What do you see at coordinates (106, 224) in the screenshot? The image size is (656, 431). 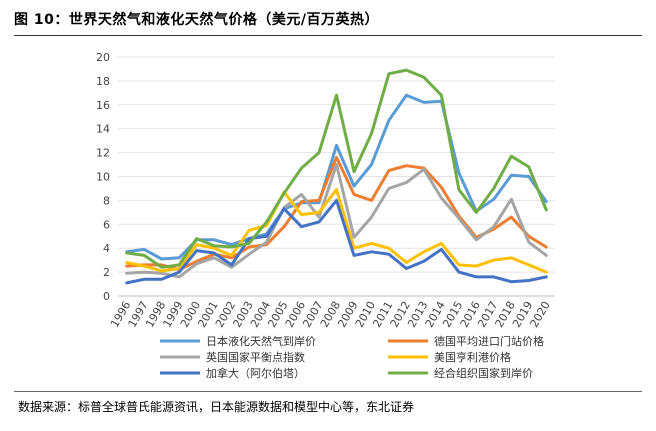 I see `y-tick-label: 6` at bounding box center [106, 224].